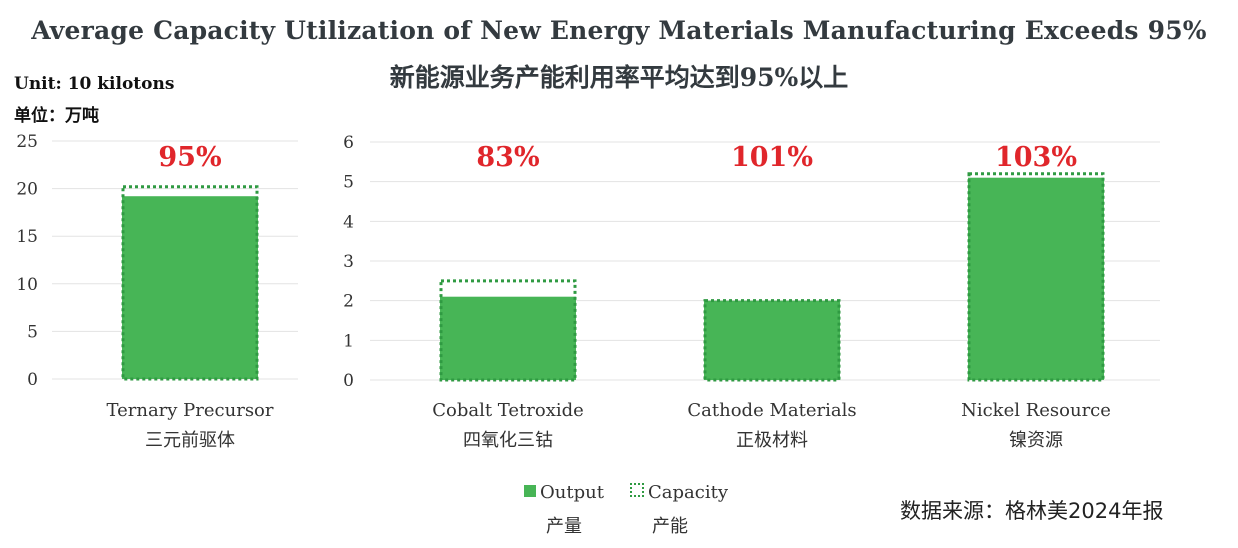  I want to click on unit-label-zh: 单位：万吨, so click(56, 116).